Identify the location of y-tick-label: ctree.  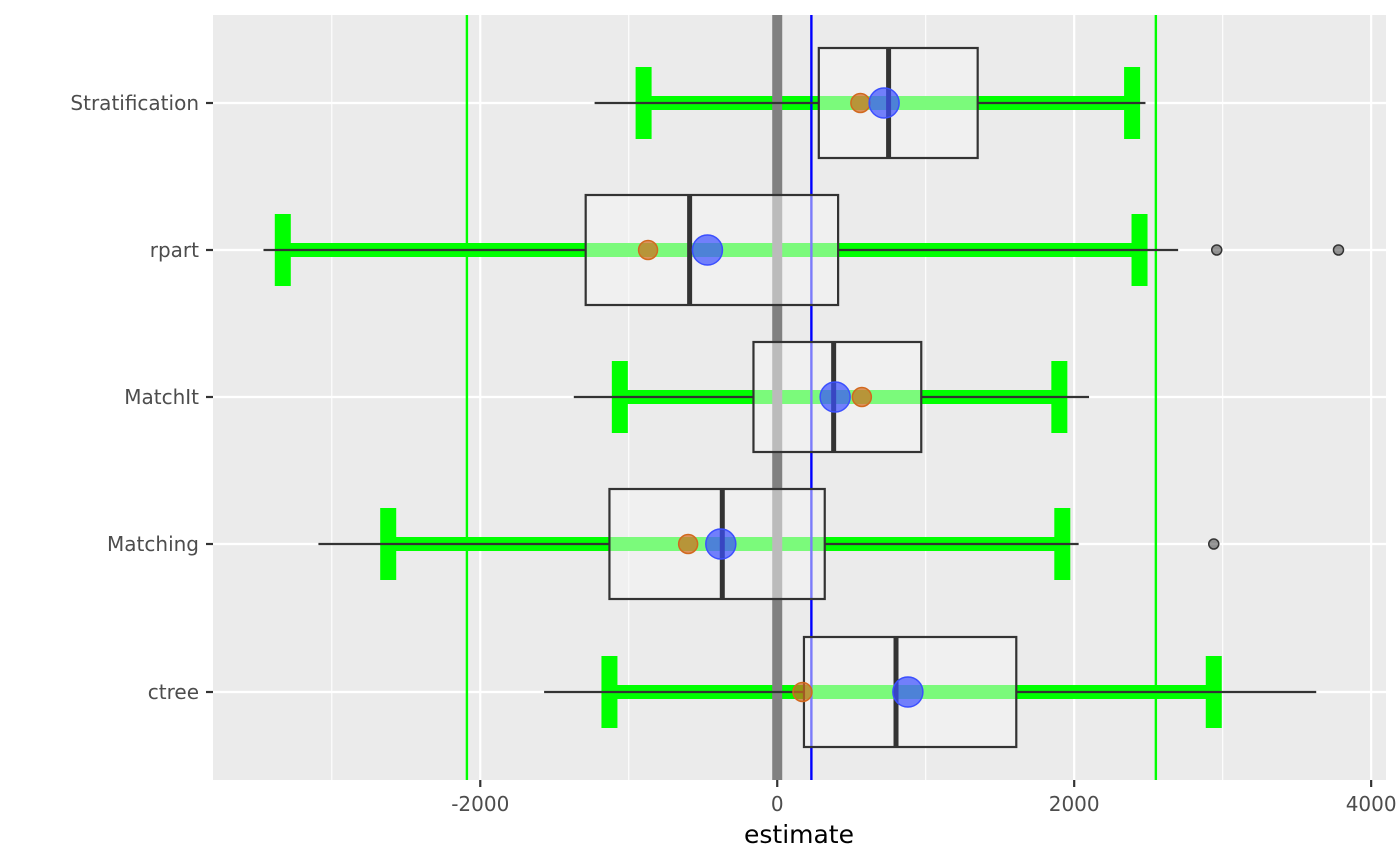
(173, 692).